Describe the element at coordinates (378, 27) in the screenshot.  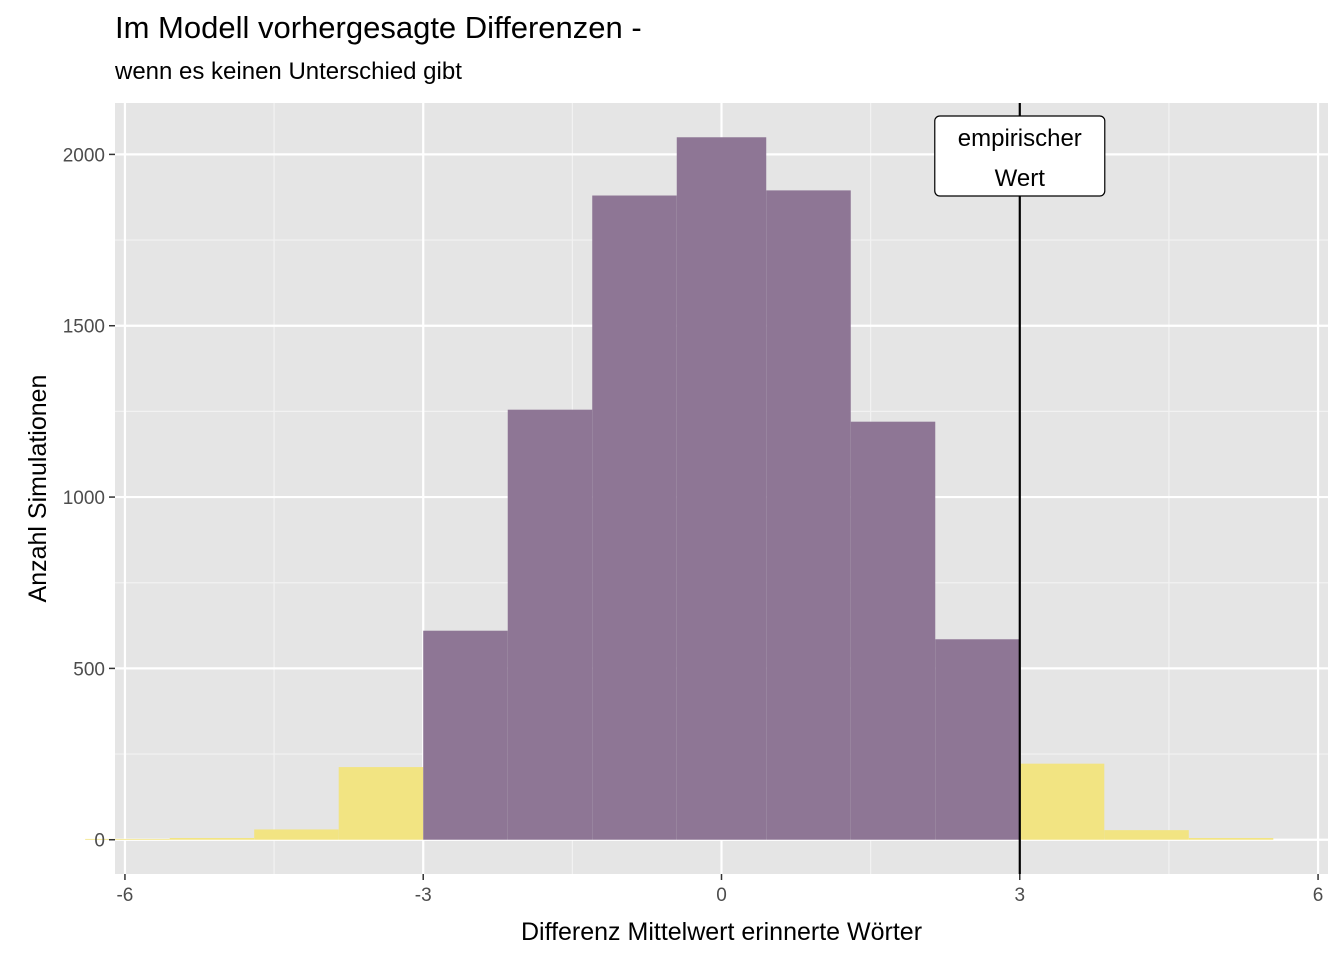
I see `chart-title: Im Modell vorhergesagte Differenzen -` at that location.